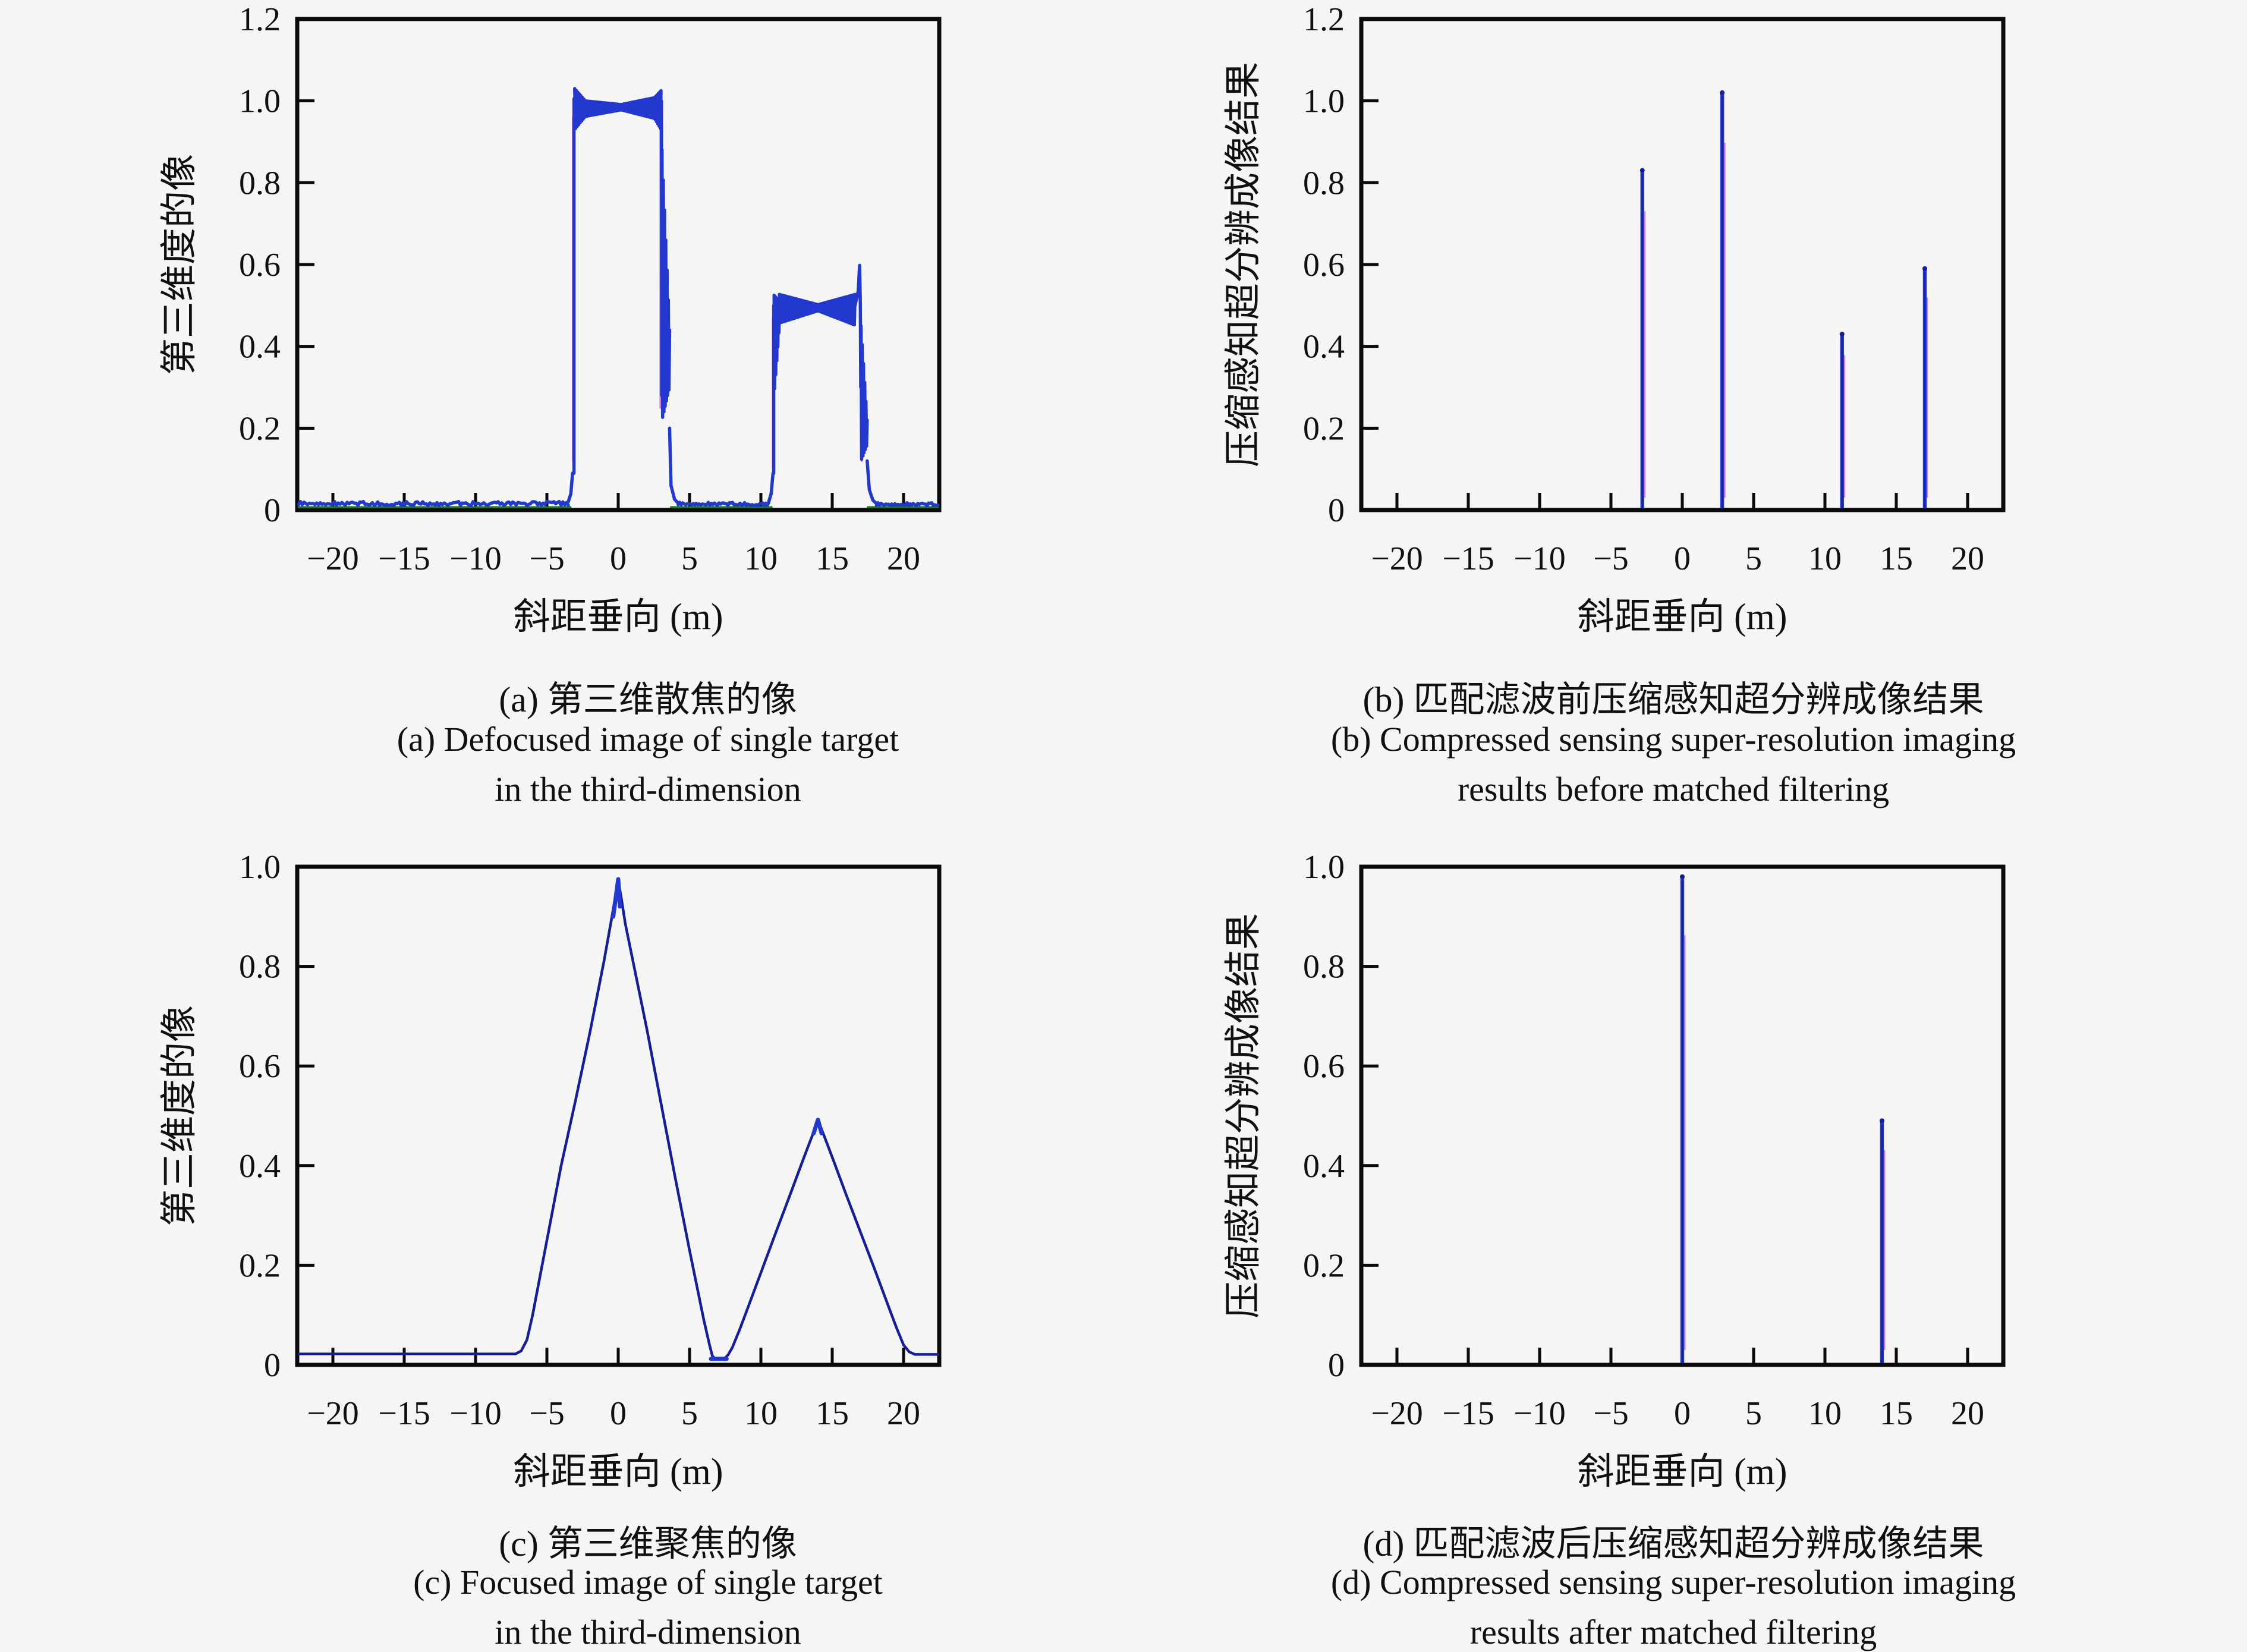 Image resolution: width=2247 pixels, height=1652 pixels. What do you see at coordinates (1243, 264) in the screenshot?
I see `panel-b-y-axis-label: 压缩感知超分辨成像结果` at bounding box center [1243, 264].